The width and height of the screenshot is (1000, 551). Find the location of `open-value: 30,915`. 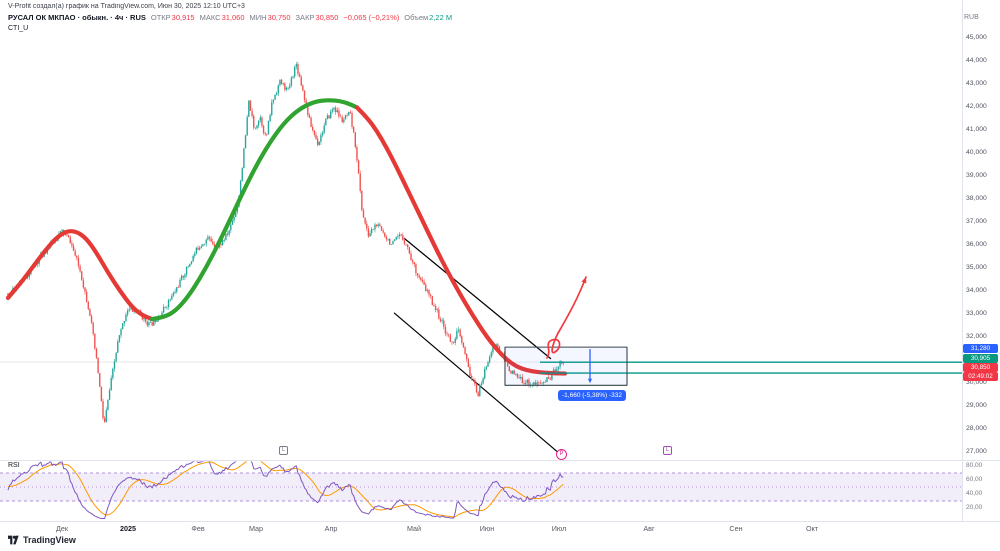

open-value: 30,915 is located at coordinates (183, 17).